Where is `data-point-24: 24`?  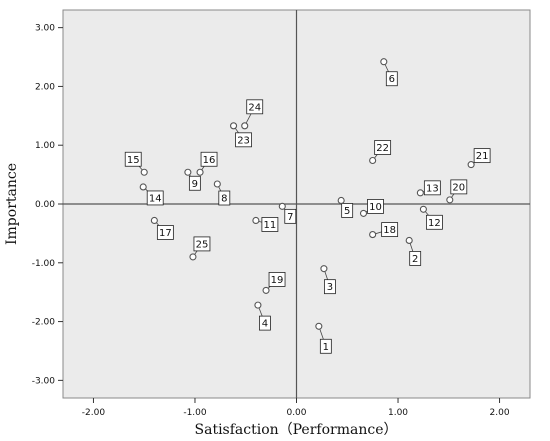
data-point-24: 24 is located at coordinates (252, 114).